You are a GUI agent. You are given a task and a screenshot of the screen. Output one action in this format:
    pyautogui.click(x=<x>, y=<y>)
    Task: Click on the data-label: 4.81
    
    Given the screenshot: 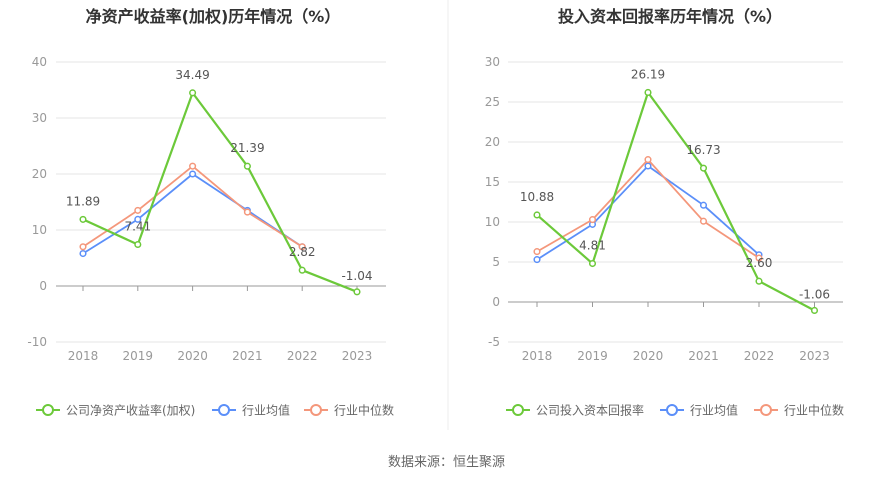 What is the action you would take?
    pyautogui.click(x=592, y=246)
    